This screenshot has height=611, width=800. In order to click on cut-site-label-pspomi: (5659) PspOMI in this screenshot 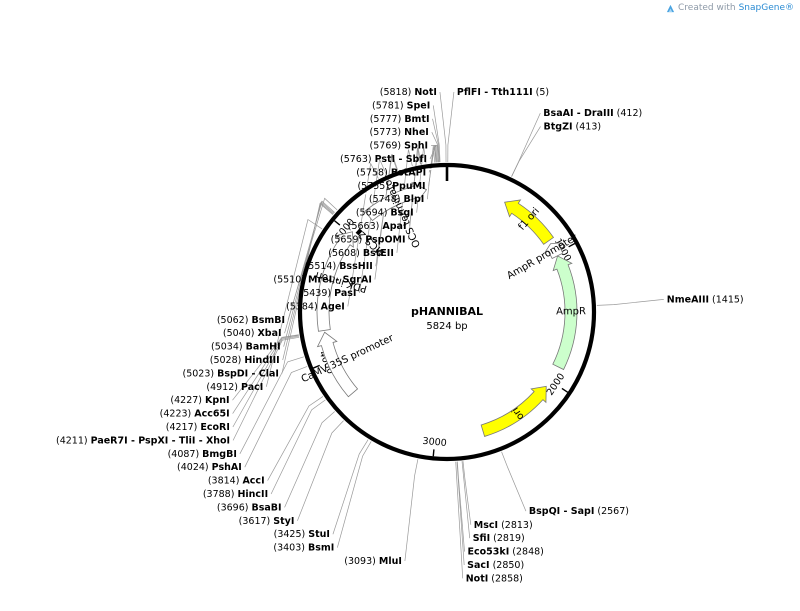, I will do `click(368, 239)`.